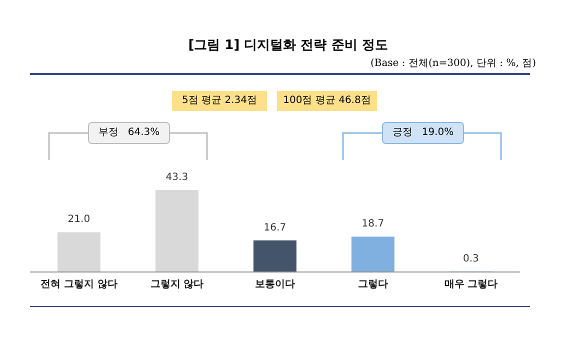 Image resolution: width=576 pixels, height=344 pixels. I want to click on text: 100점 평균 46.8점, so click(327, 101).